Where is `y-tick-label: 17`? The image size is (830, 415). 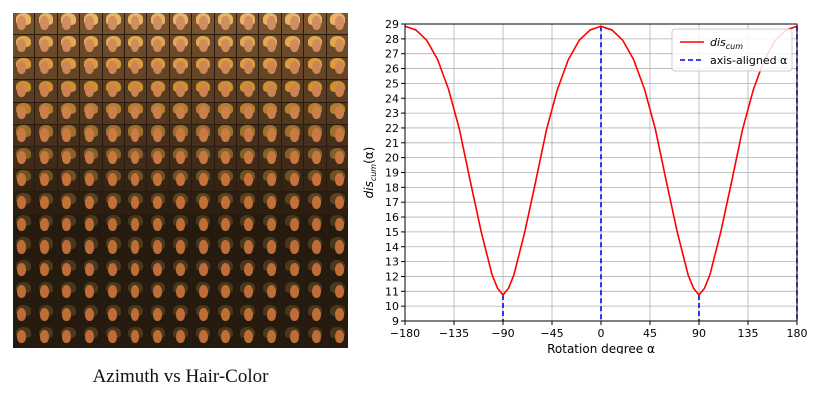 y-tick-label: 17 is located at coordinates (392, 202).